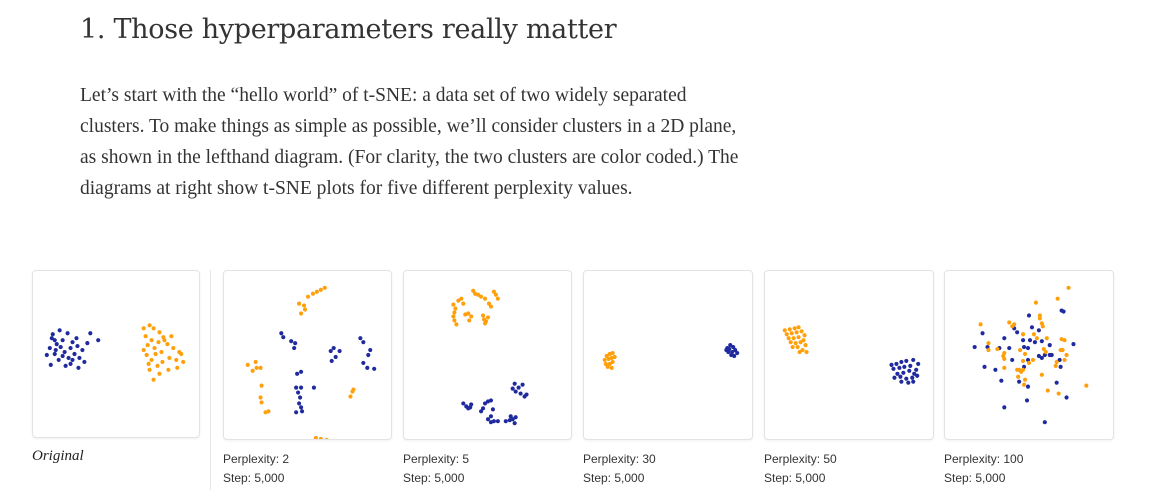  What do you see at coordinates (800, 459) in the screenshot?
I see `perplexity-label: Perplexity: 50` at bounding box center [800, 459].